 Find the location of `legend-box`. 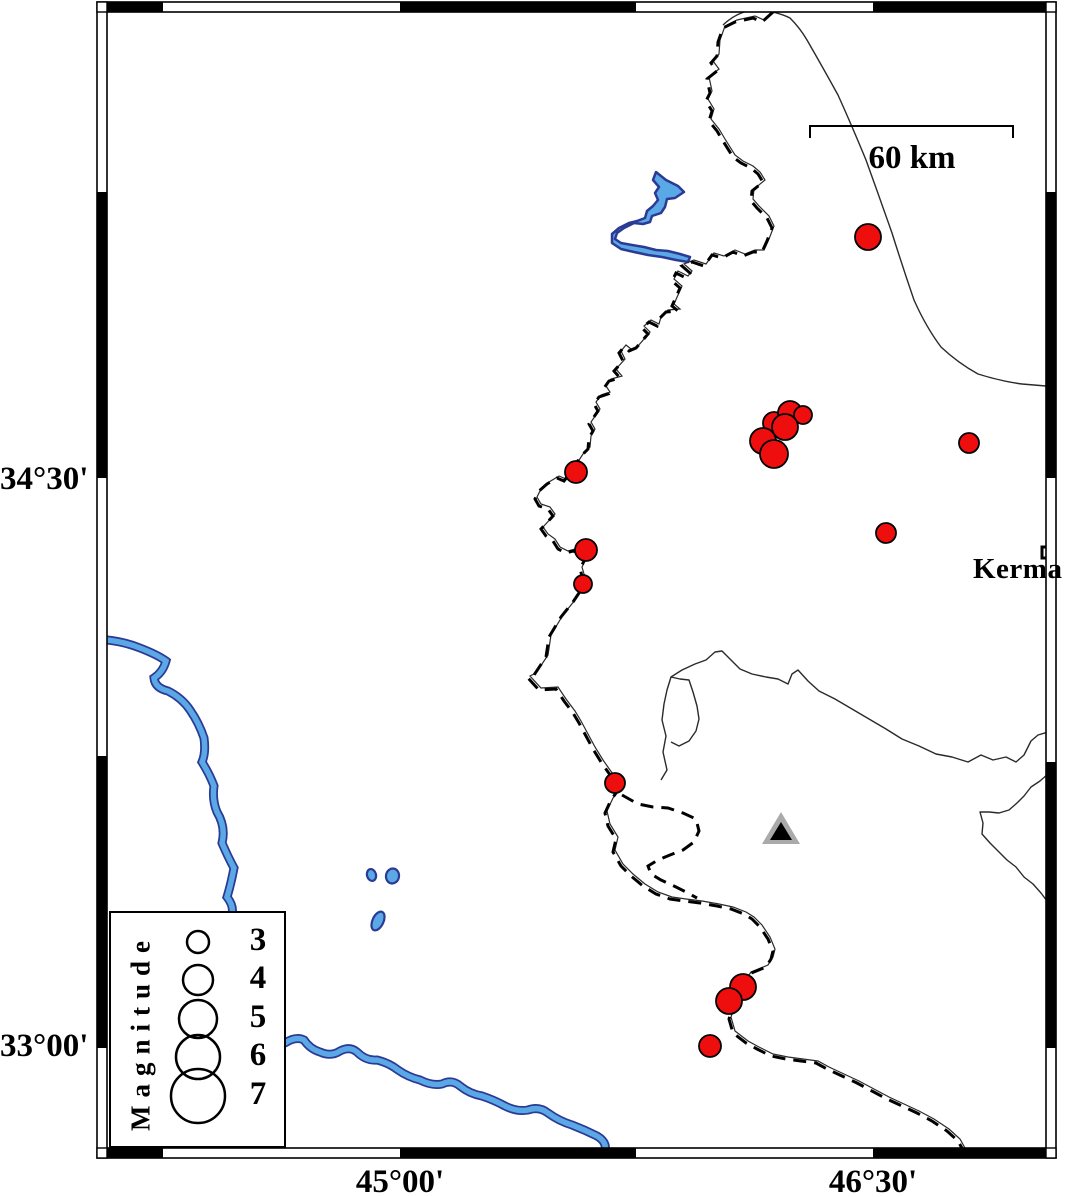

legend-box is located at coordinates (197, 1029).